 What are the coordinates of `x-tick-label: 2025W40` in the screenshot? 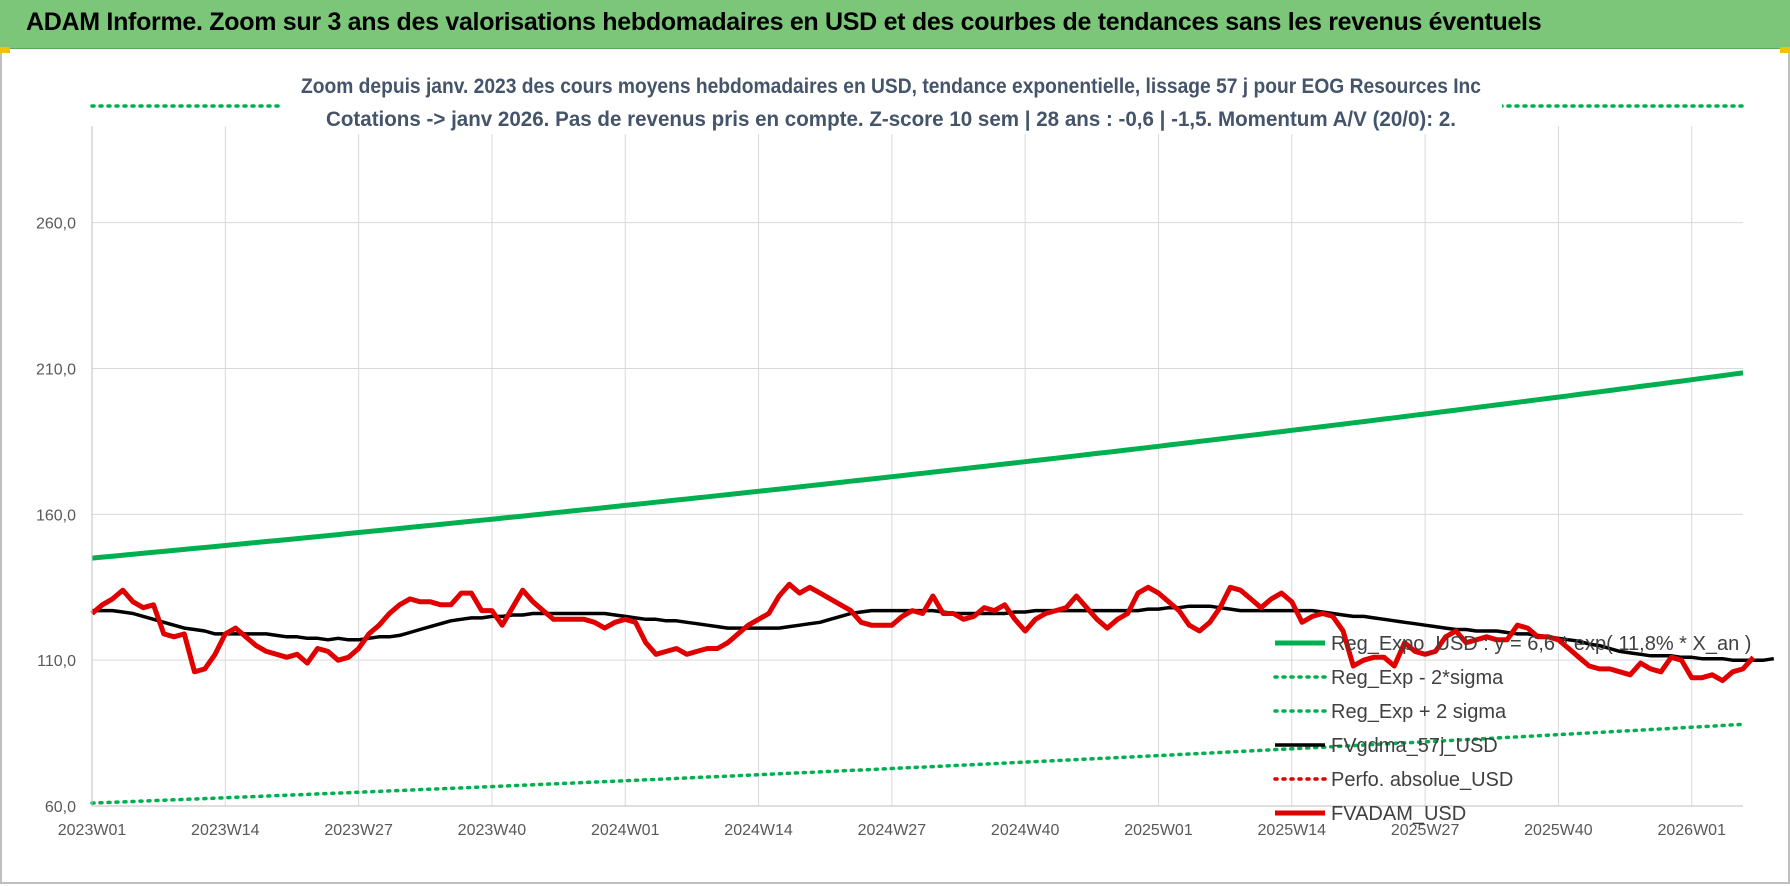 It's located at (1558, 830).